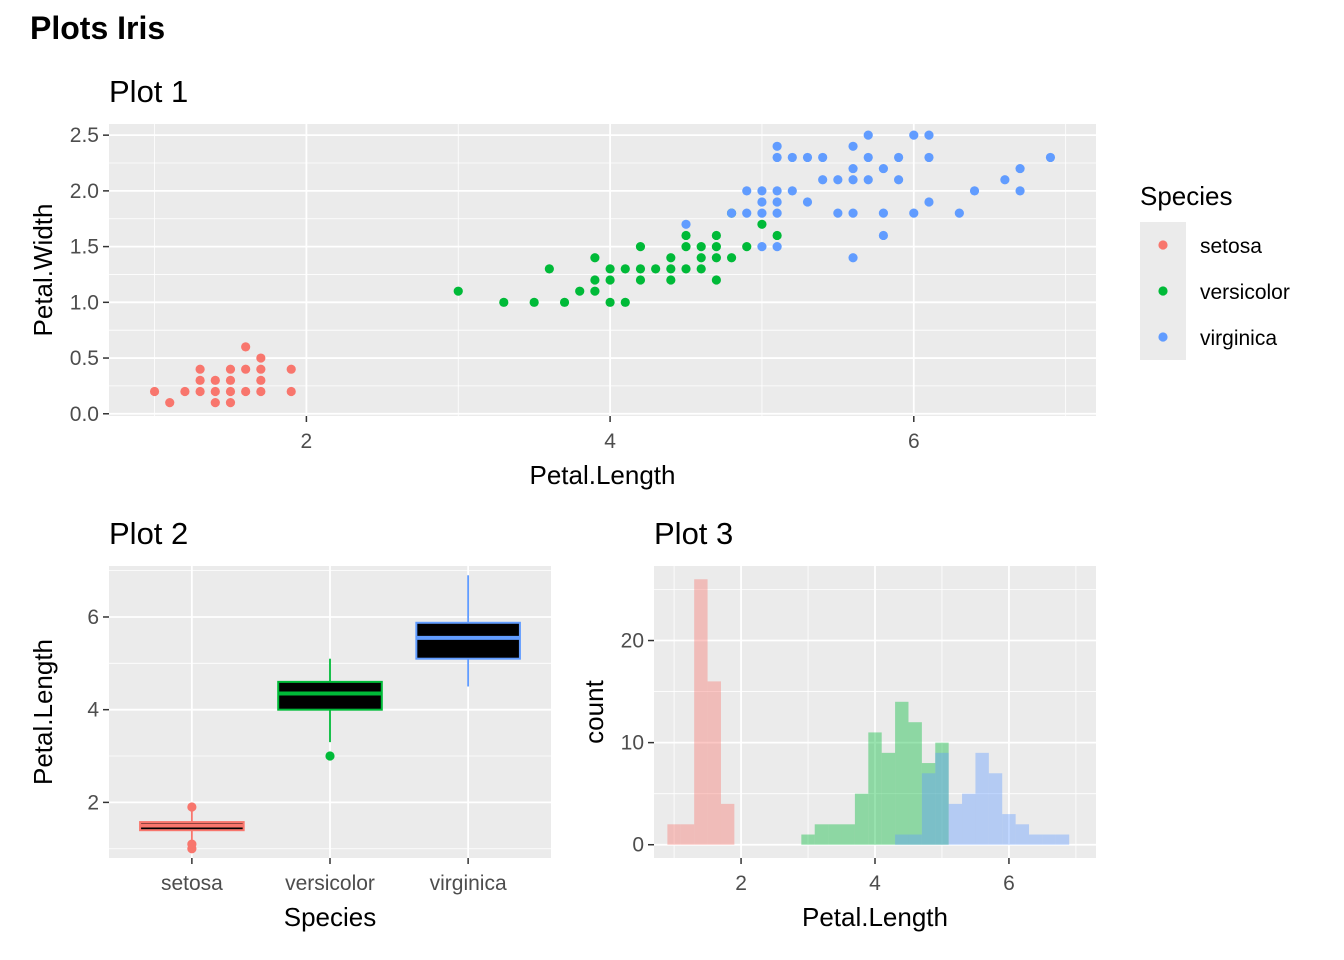 This screenshot has height=960, width=1344. What do you see at coordinates (1163, 245) in the screenshot?
I see `legend-key-setosa` at bounding box center [1163, 245].